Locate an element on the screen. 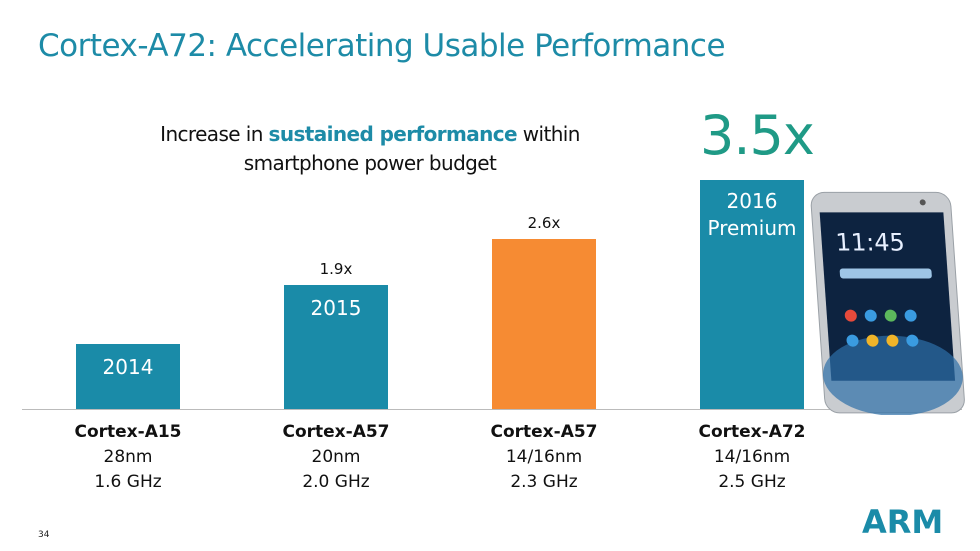 The height and width of the screenshot is (551, 980). subtitle-text-end: within smartphone power budget is located at coordinates (412, 148).